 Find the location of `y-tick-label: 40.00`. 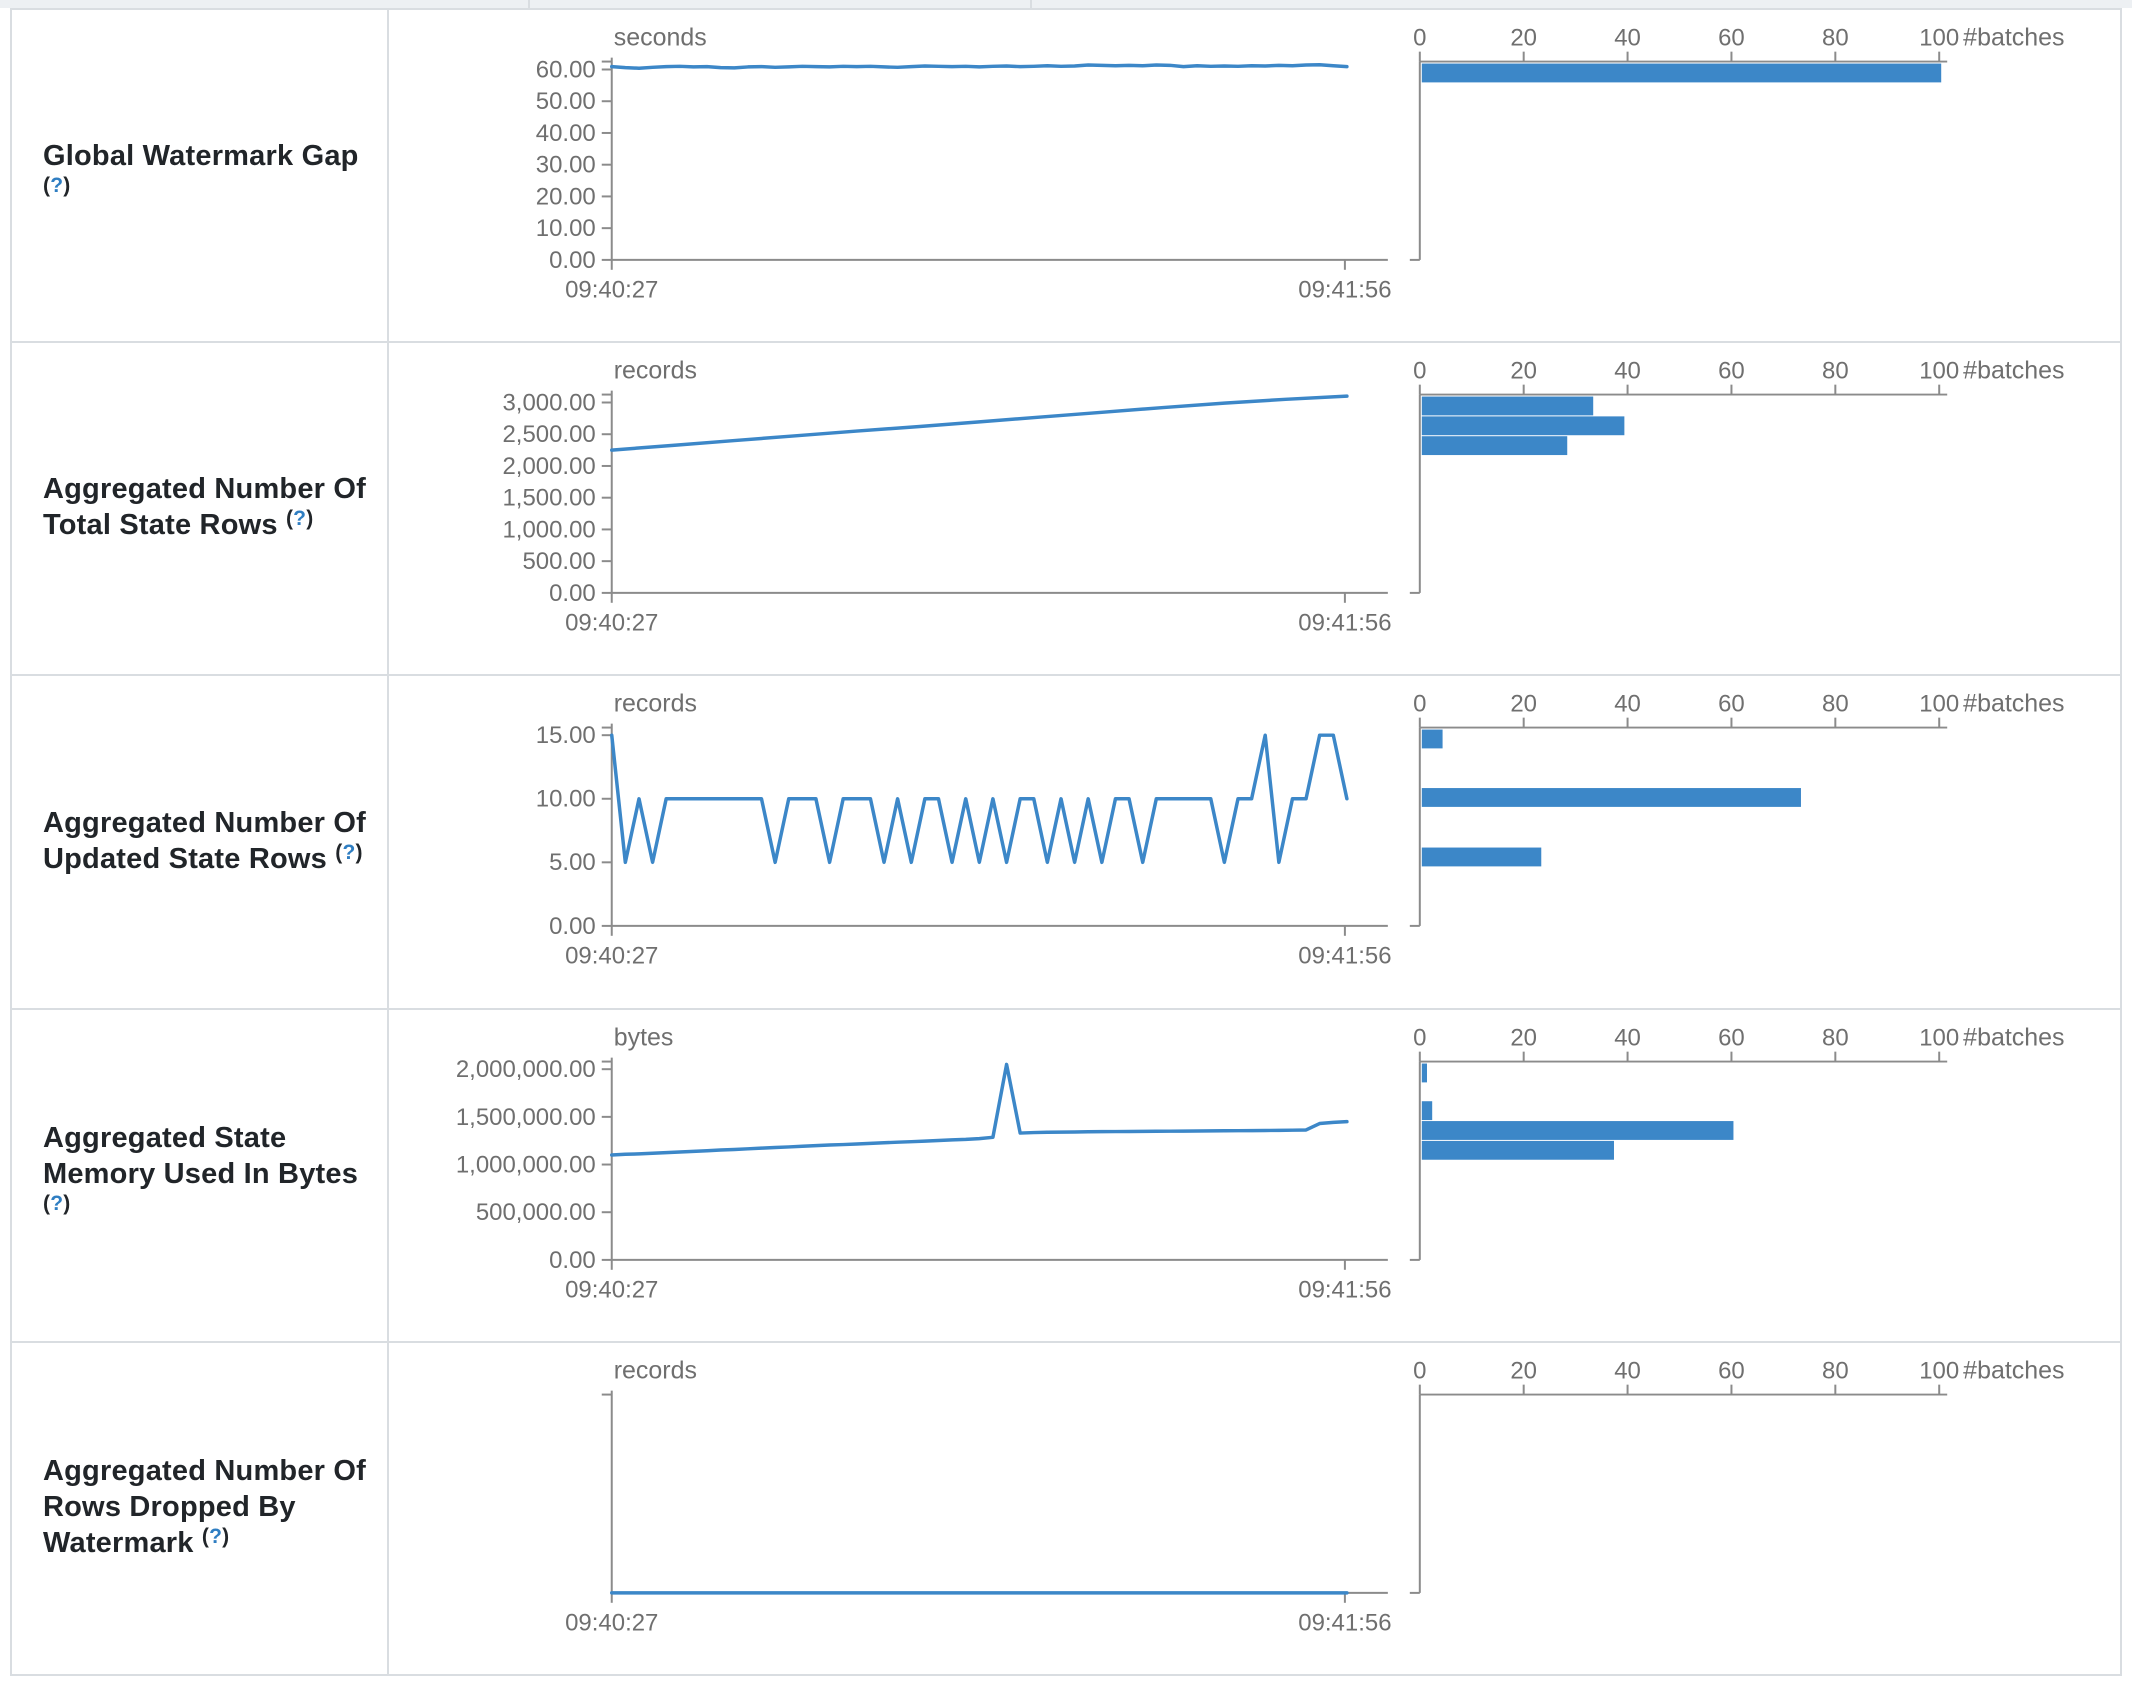

y-tick-label: 40.00 is located at coordinates (566, 133).